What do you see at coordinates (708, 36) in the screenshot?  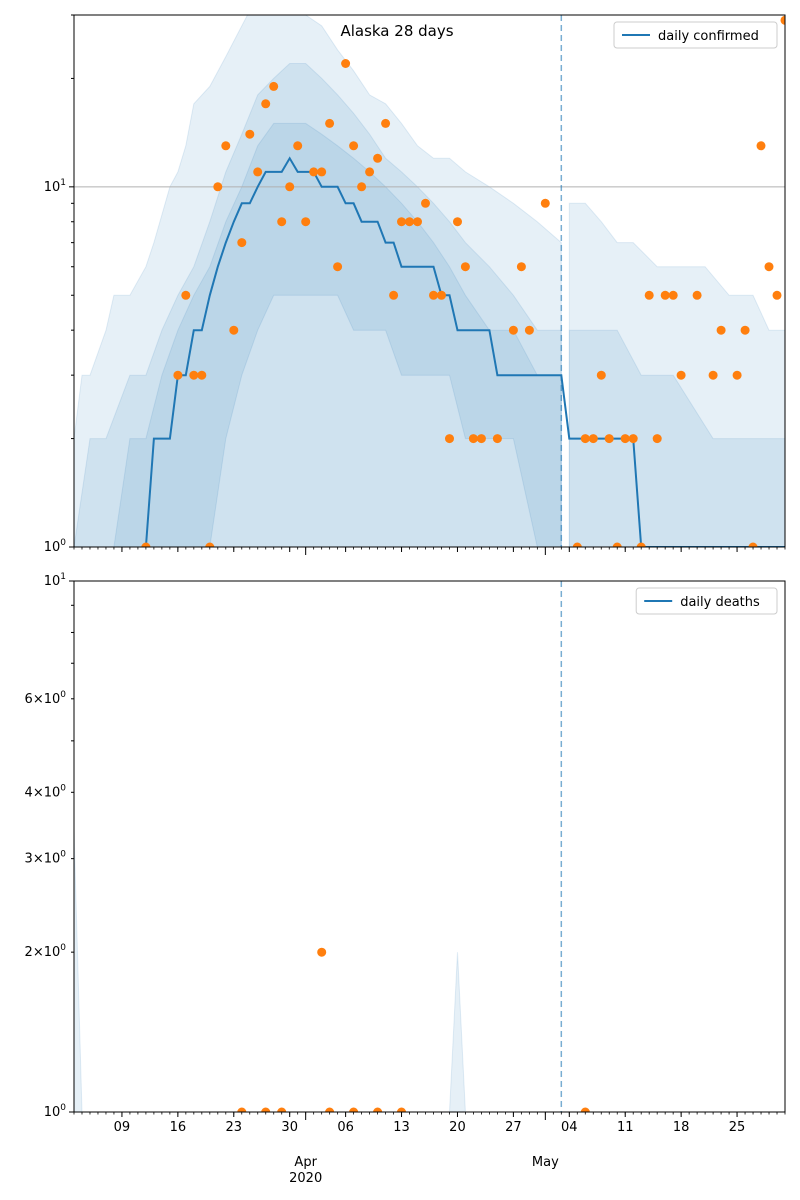 I see `legend-label: daily confirmed` at bounding box center [708, 36].